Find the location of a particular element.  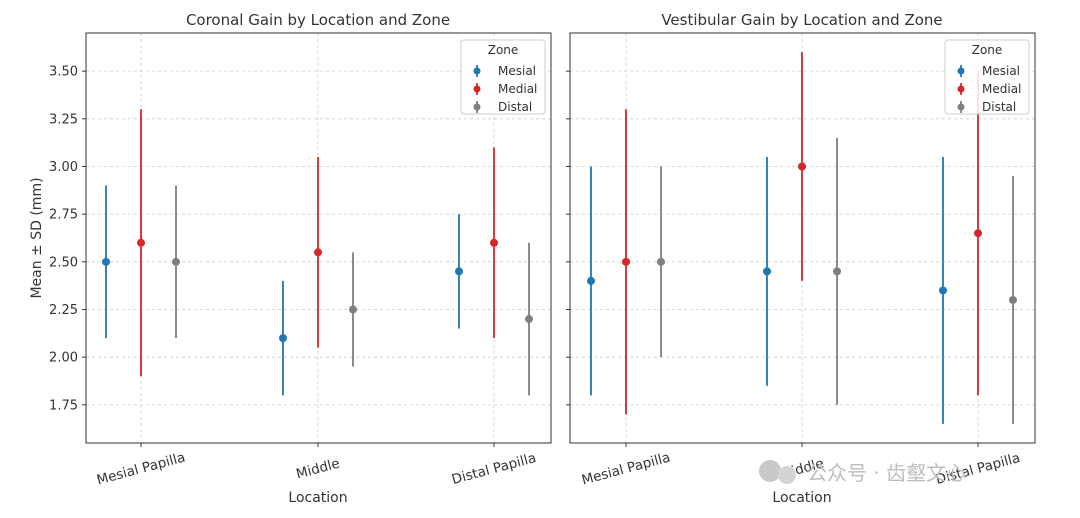

y-axis-label: Mean ± SD (mm) is located at coordinates (37, 237).